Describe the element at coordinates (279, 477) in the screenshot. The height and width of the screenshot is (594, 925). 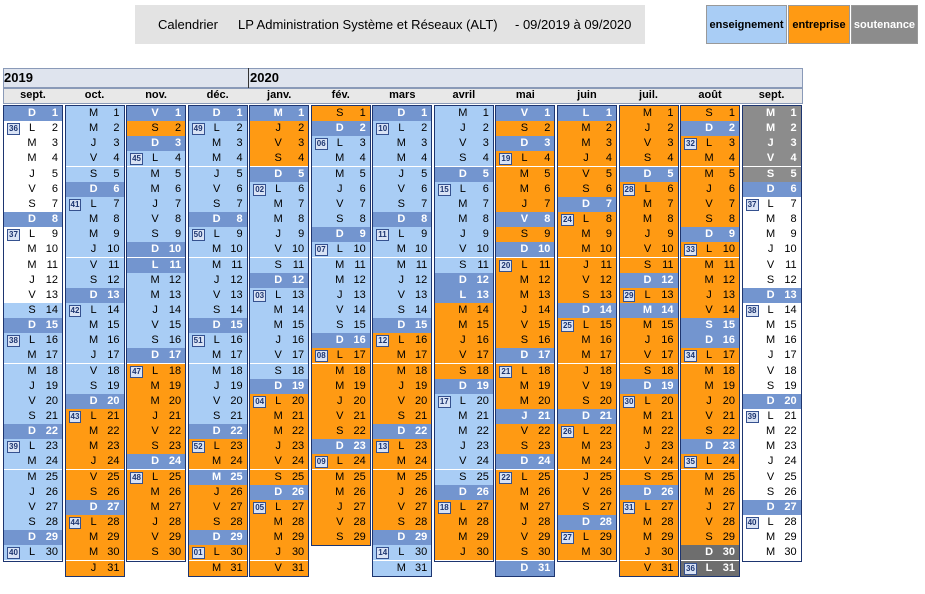
I see `day-cell: S 25` at that location.